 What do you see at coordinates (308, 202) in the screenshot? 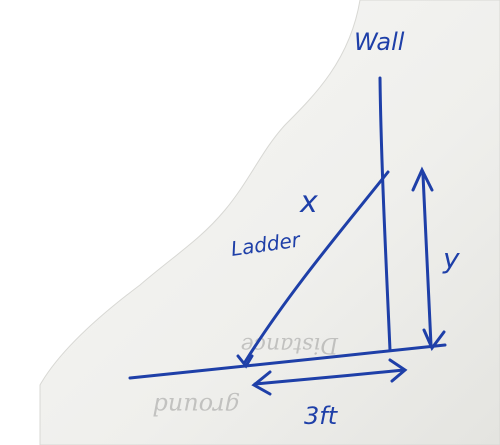
I see `ladder-length-label: x` at bounding box center [308, 202].